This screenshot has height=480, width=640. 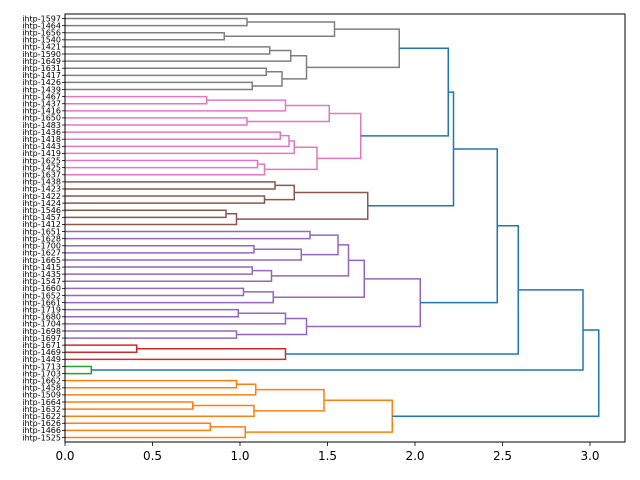 I want to click on leaf-label: ihtp-1437, so click(x=41, y=104).